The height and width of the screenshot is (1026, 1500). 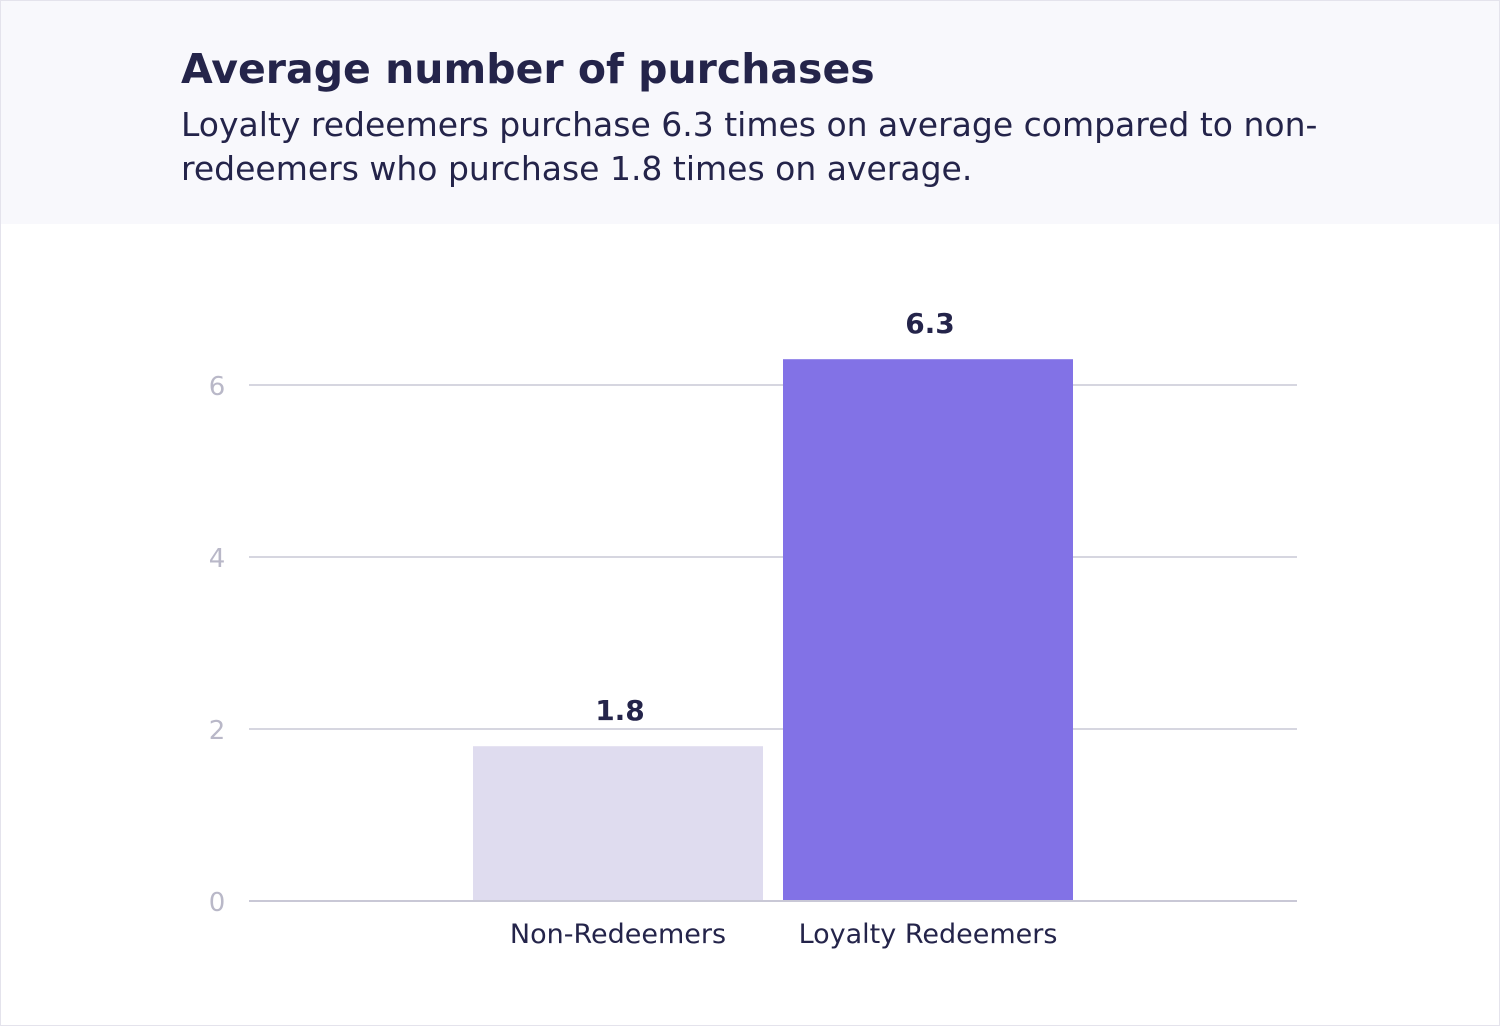 What do you see at coordinates (528, 69) in the screenshot?
I see `chart-title: Average number of purchases` at bounding box center [528, 69].